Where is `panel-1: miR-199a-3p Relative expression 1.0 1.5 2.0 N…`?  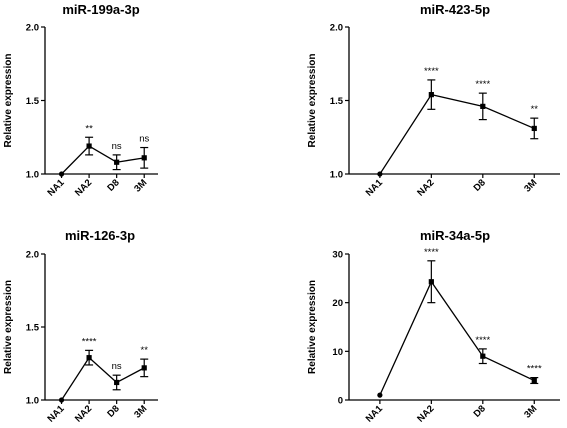 panel-1: miR-199a-3p Relative expression 1.0 1.5 2.0 N… is located at coordinates (80, 100).